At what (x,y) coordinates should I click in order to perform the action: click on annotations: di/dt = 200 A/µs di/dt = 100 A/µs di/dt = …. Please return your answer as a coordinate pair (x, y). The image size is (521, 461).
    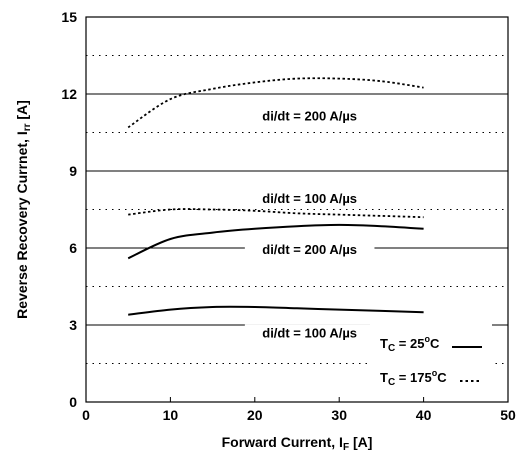
    Looking at the image, I should click on (309, 224).